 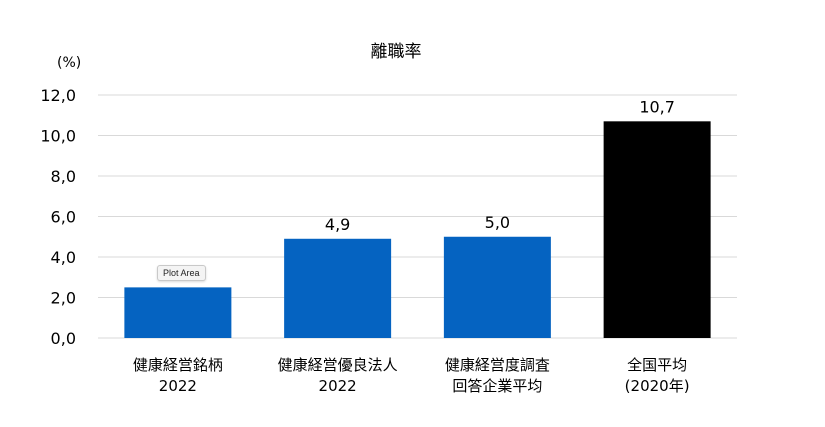 What do you see at coordinates (69, 63) in the screenshot?
I see `y-axis-unit-label: (%)` at bounding box center [69, 63].